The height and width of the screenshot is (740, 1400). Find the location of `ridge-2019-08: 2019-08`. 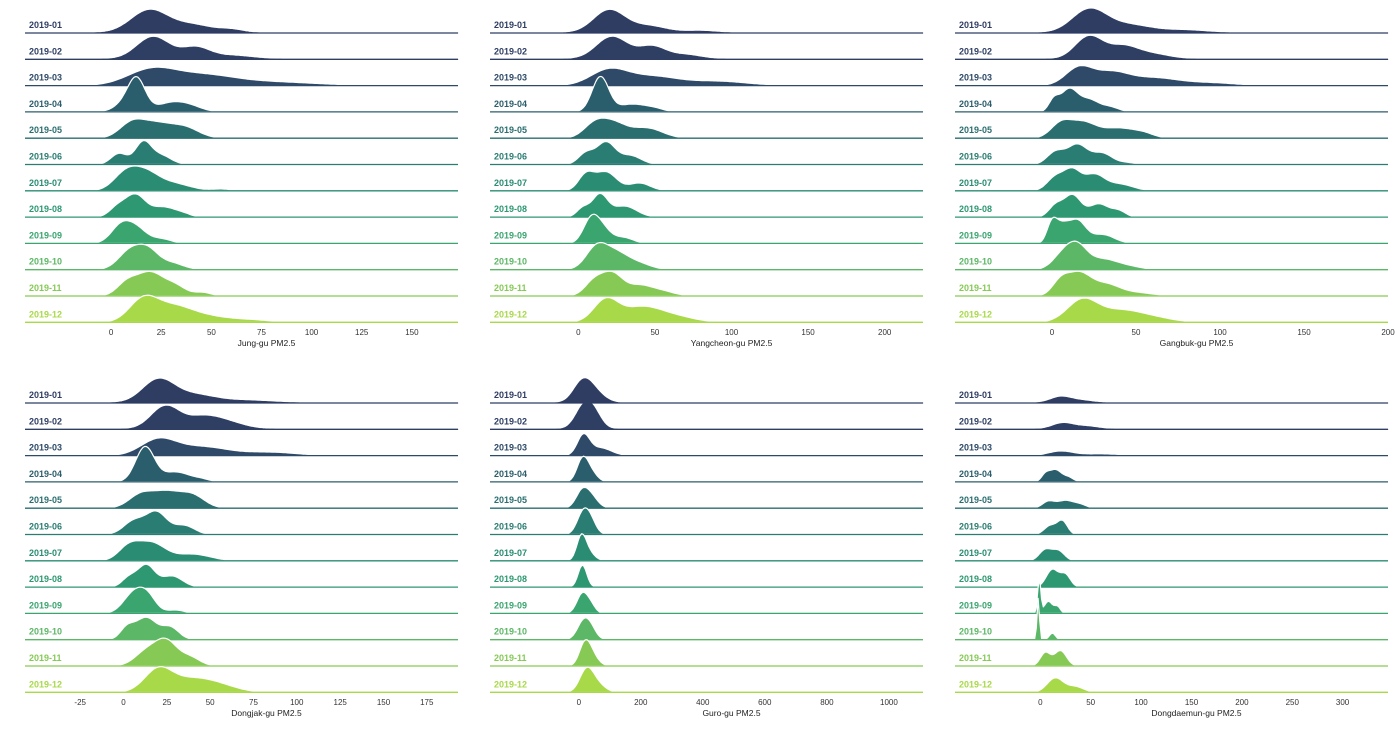

ridge-2019-08: 2019-08 is located at coordinates (242, 575).